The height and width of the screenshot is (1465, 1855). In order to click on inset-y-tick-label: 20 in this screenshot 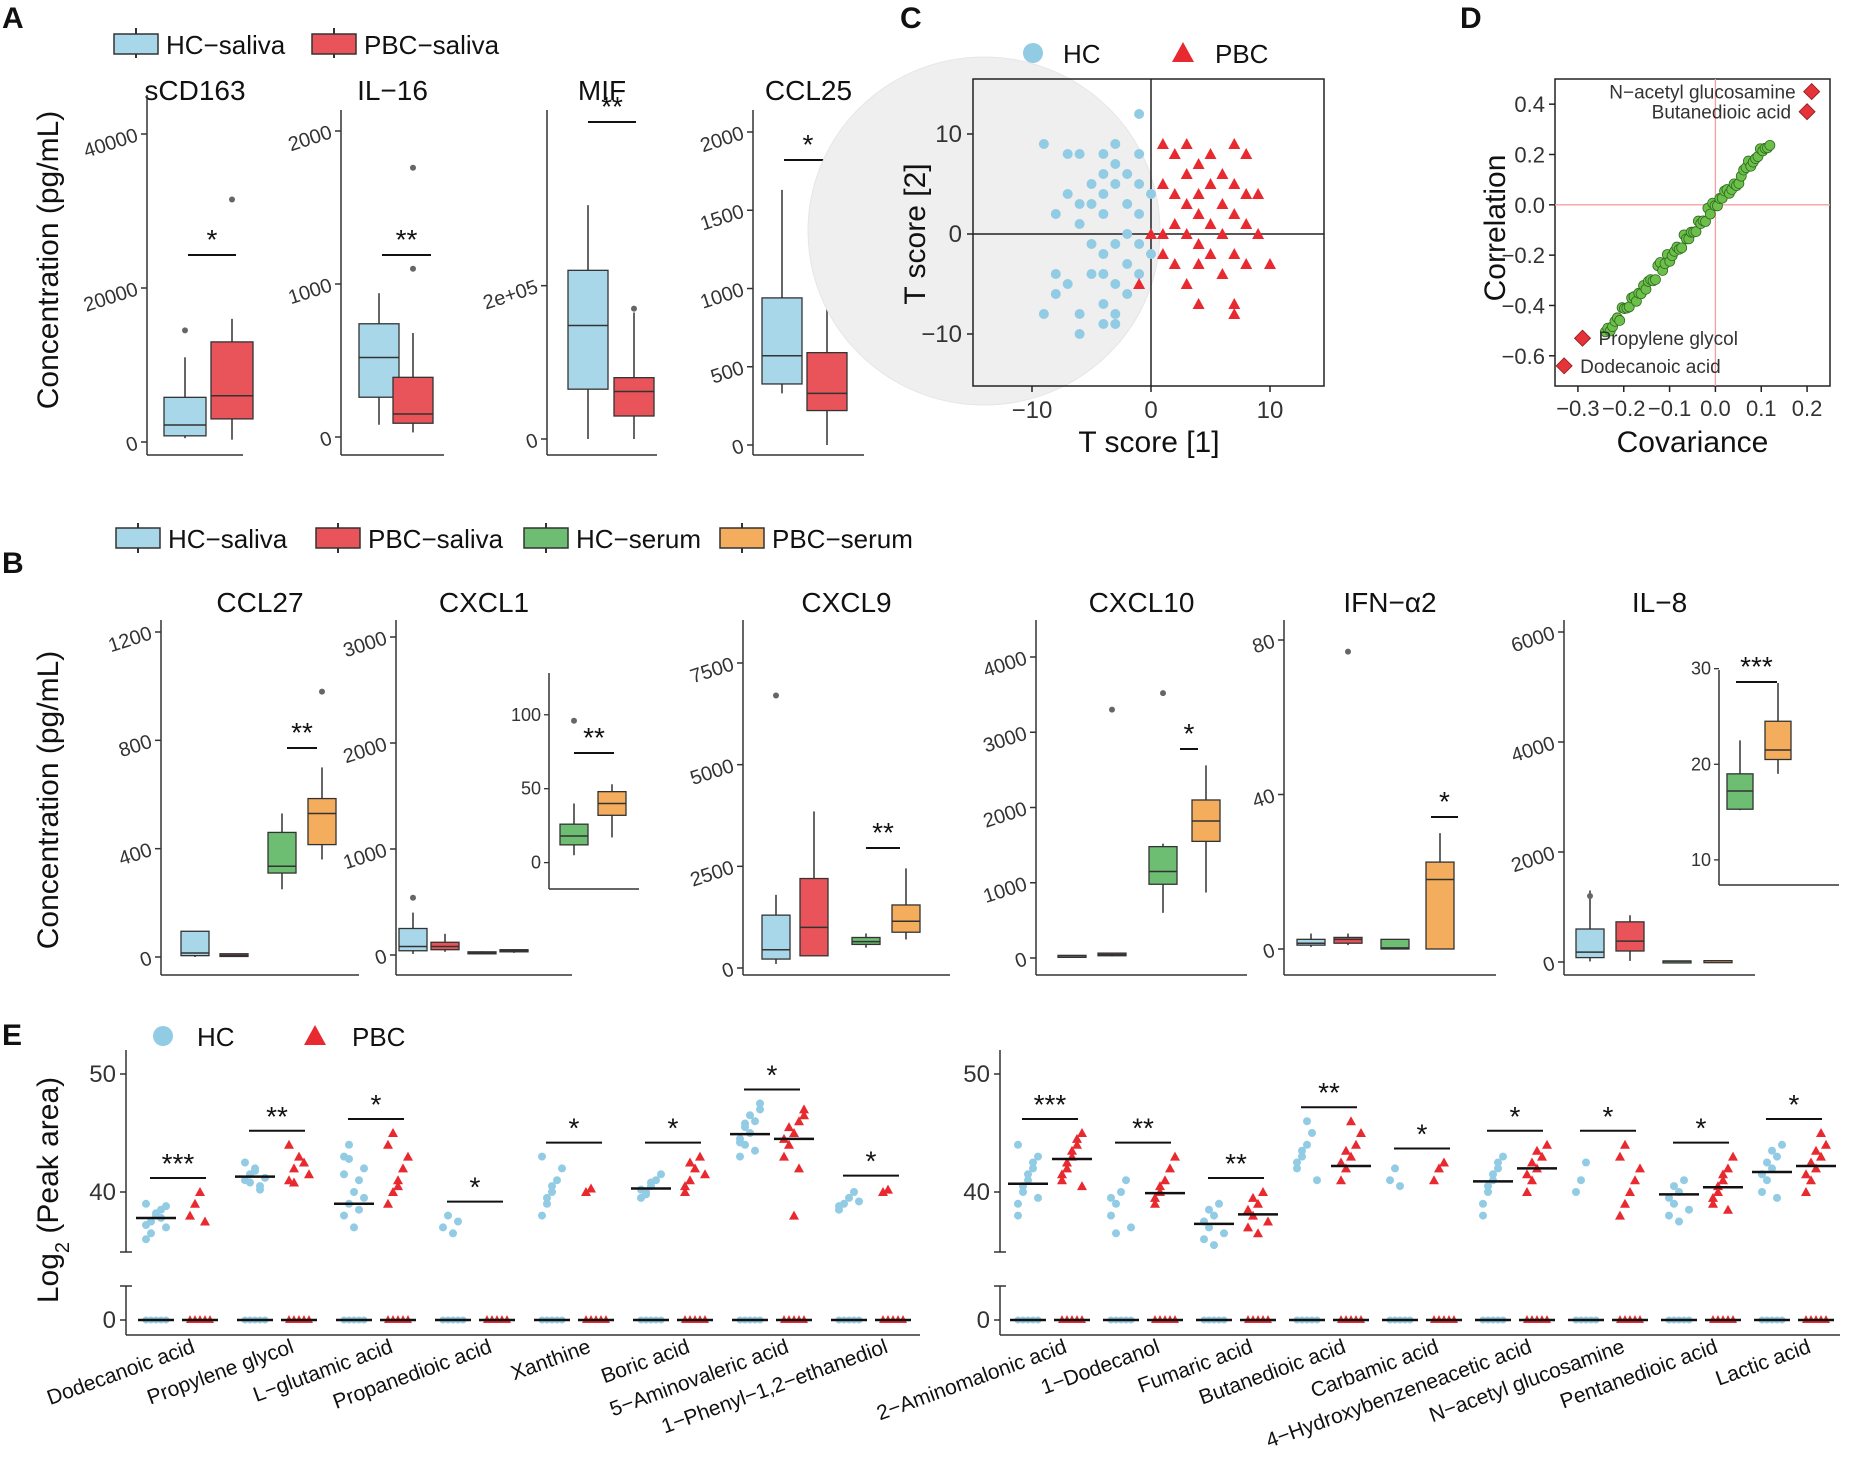, I will do `click(1701, 764)`.